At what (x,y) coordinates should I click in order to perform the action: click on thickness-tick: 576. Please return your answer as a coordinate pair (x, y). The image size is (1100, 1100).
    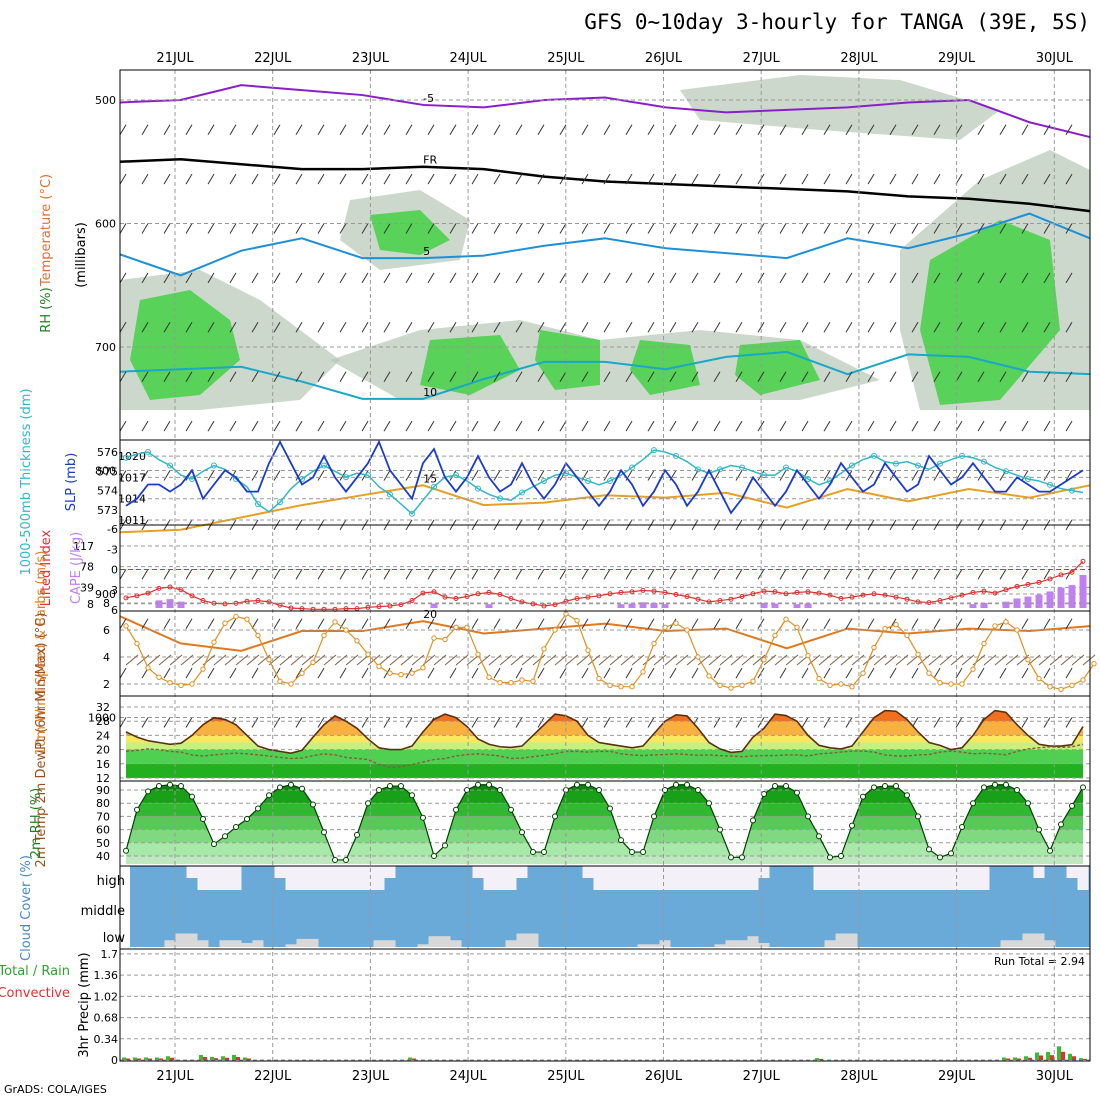
    Looking at the image, I should click on (107, 452).